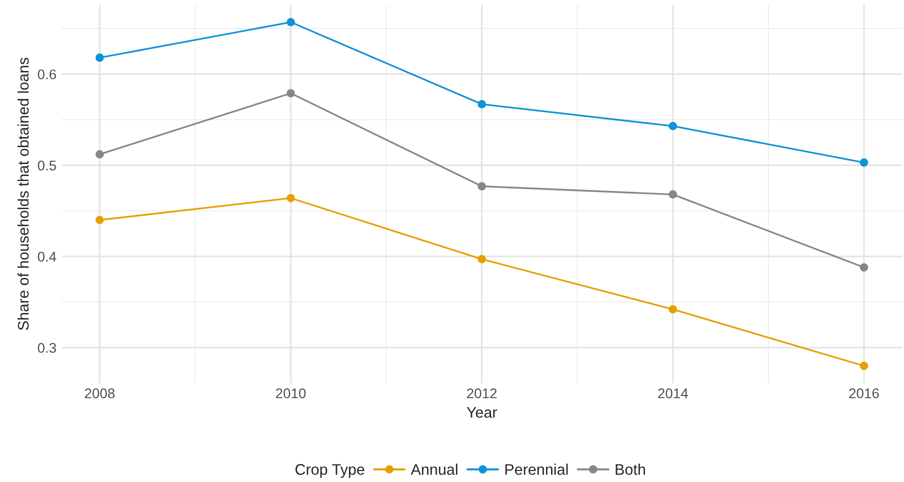 Image resolution: width=904 pixels, height=482 pixels. Describe the element at coordinates (47, 74) in the screenshot. I see `y-tick-label: 0.6` at that location.